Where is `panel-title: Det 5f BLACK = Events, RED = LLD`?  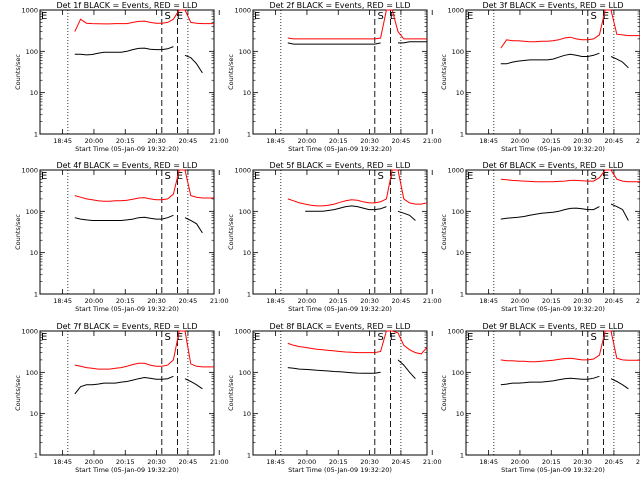 panel-title: Det 5f BLACK = Events, RED = LLD is located at coordinates (339, 165).